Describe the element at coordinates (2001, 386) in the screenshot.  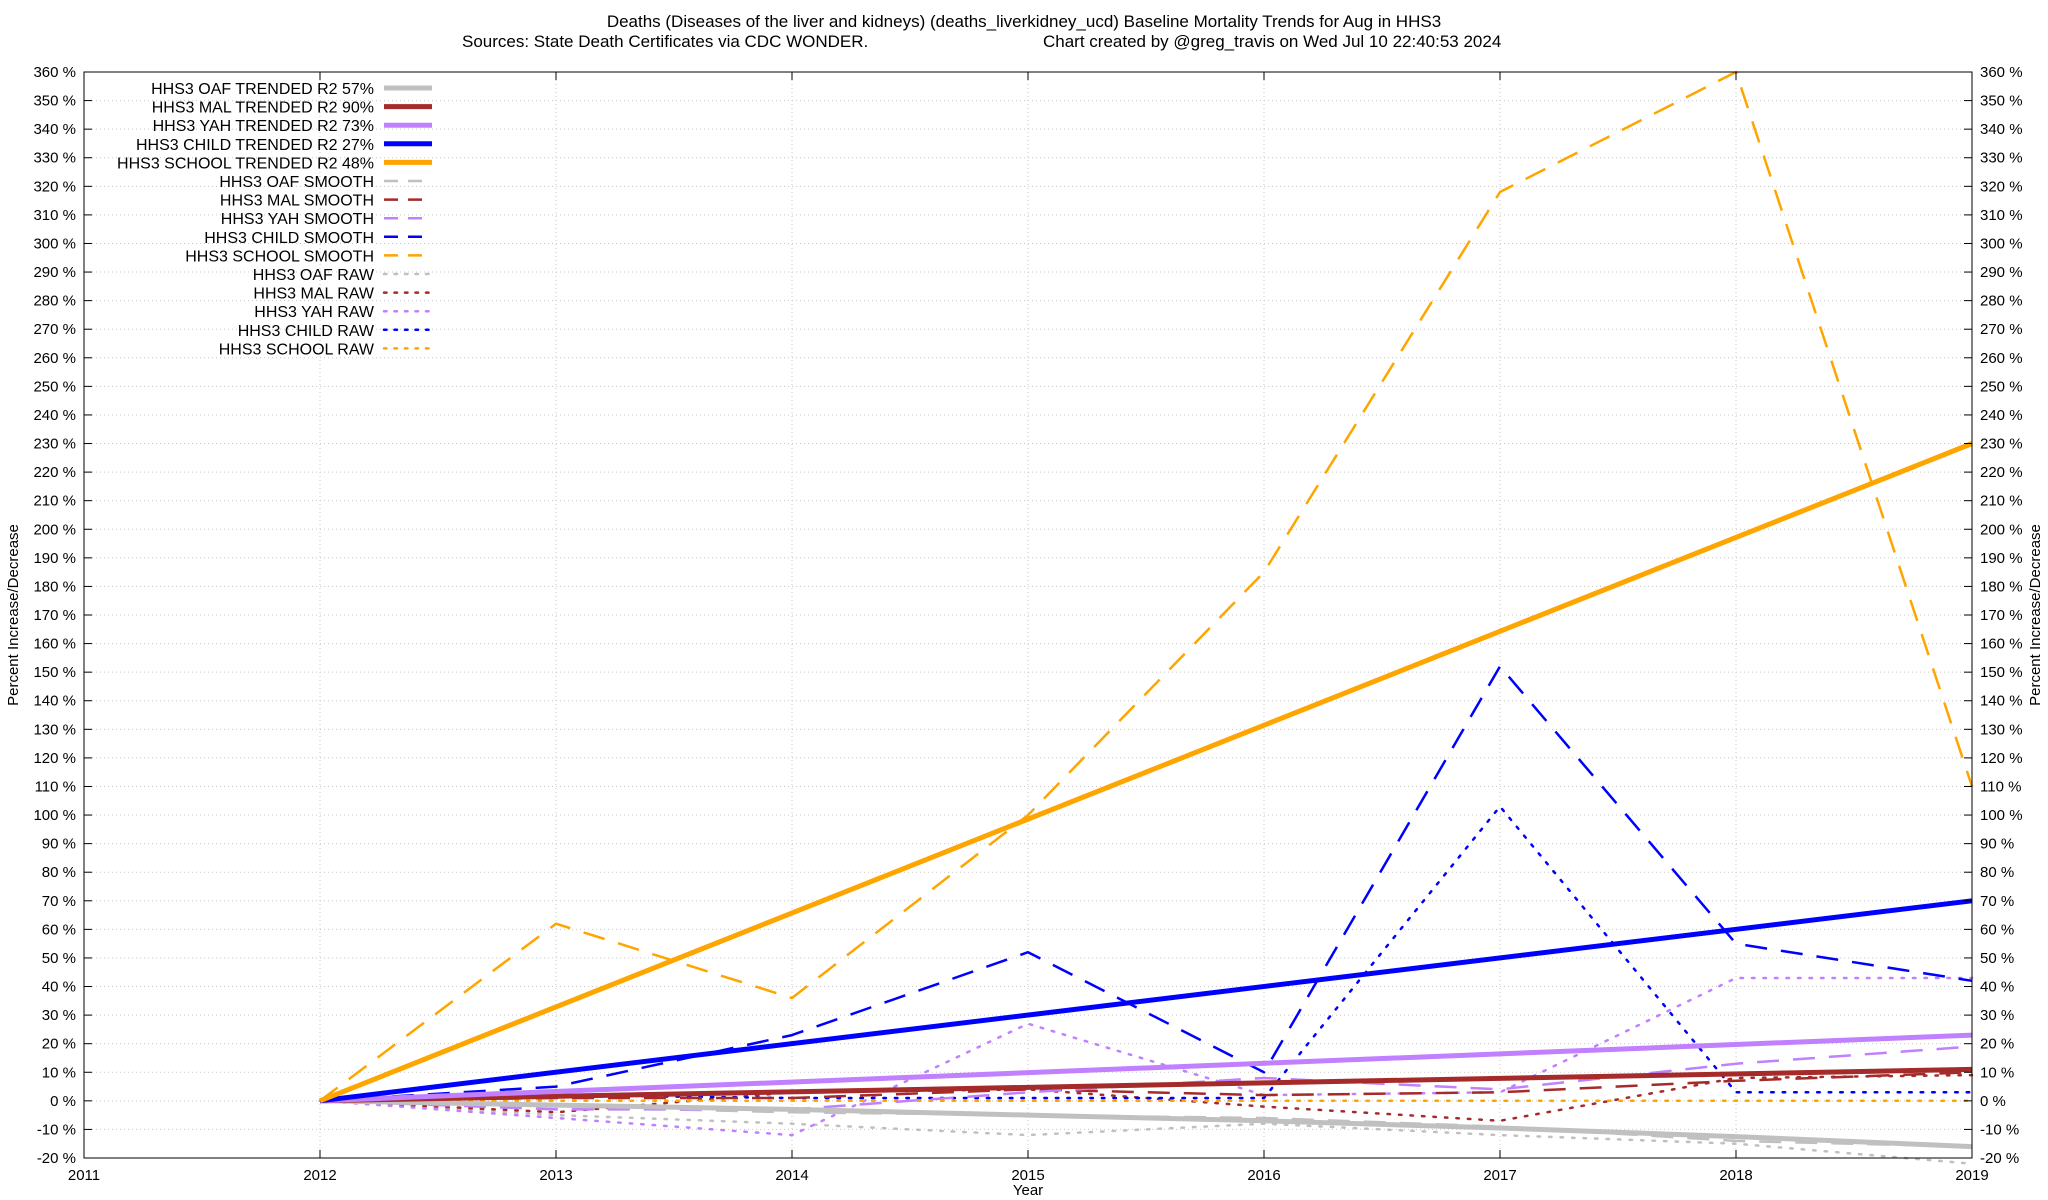
I see `y-tick-label-right: 250 %` at that location.